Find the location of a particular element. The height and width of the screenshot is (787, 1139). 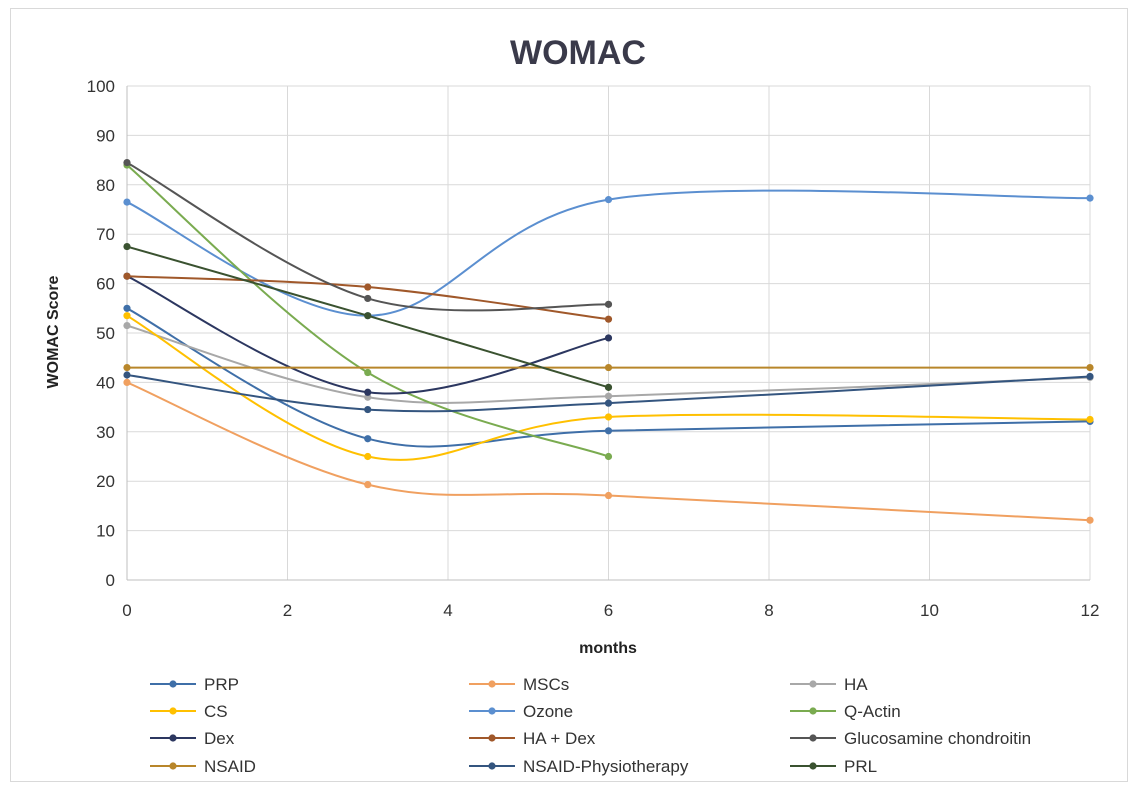

x-tick-label: 10 is located at coordinates (929, 610).